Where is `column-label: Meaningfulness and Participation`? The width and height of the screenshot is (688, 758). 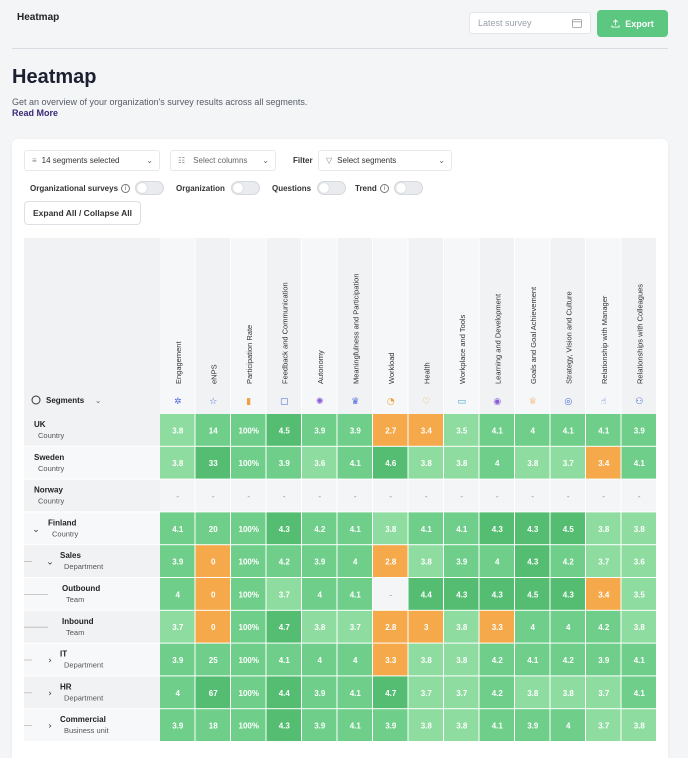 column-label: Meaningfulness and Participation is located at coordinates (355, 329).